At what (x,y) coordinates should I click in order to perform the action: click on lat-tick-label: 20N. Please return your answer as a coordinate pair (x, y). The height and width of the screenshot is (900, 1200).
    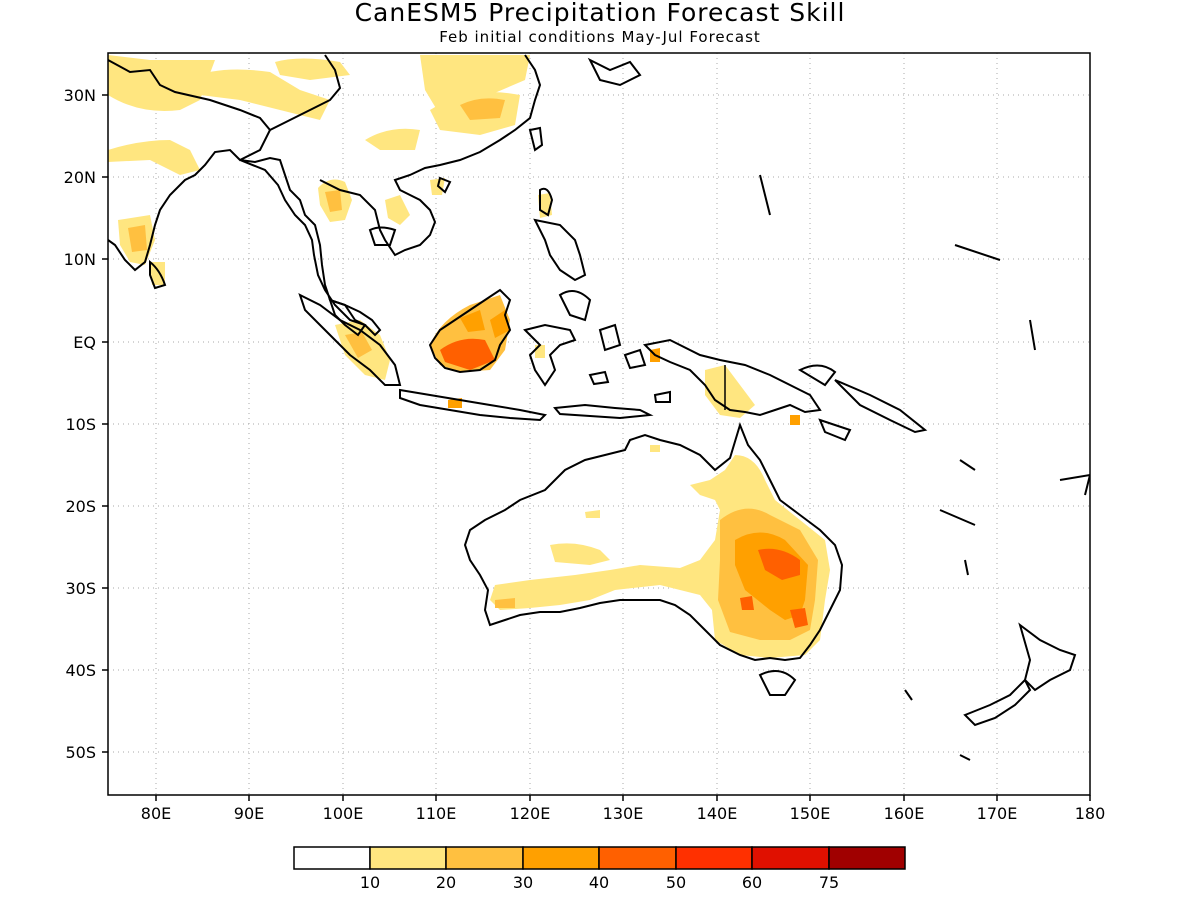
    Looking at the image, I should click on (80, 177).